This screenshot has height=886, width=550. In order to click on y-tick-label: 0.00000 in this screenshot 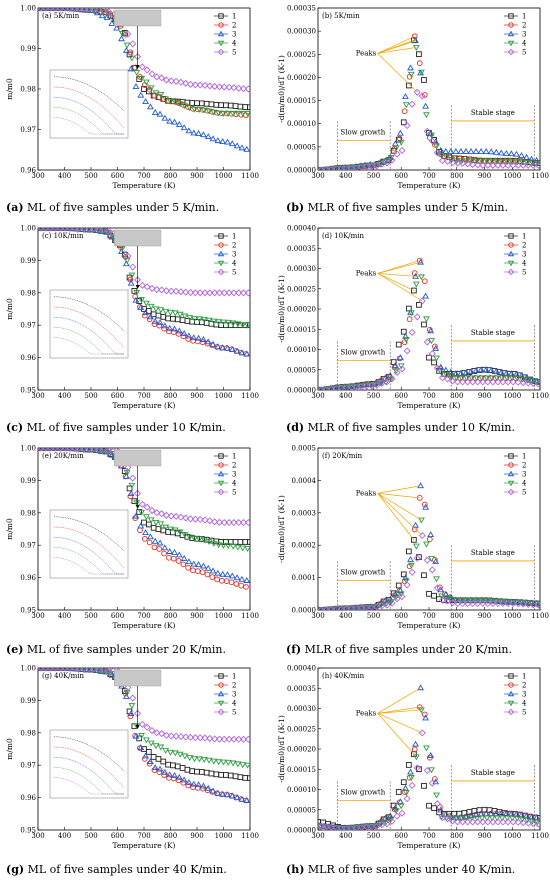, I will do `click(301, 171)`.